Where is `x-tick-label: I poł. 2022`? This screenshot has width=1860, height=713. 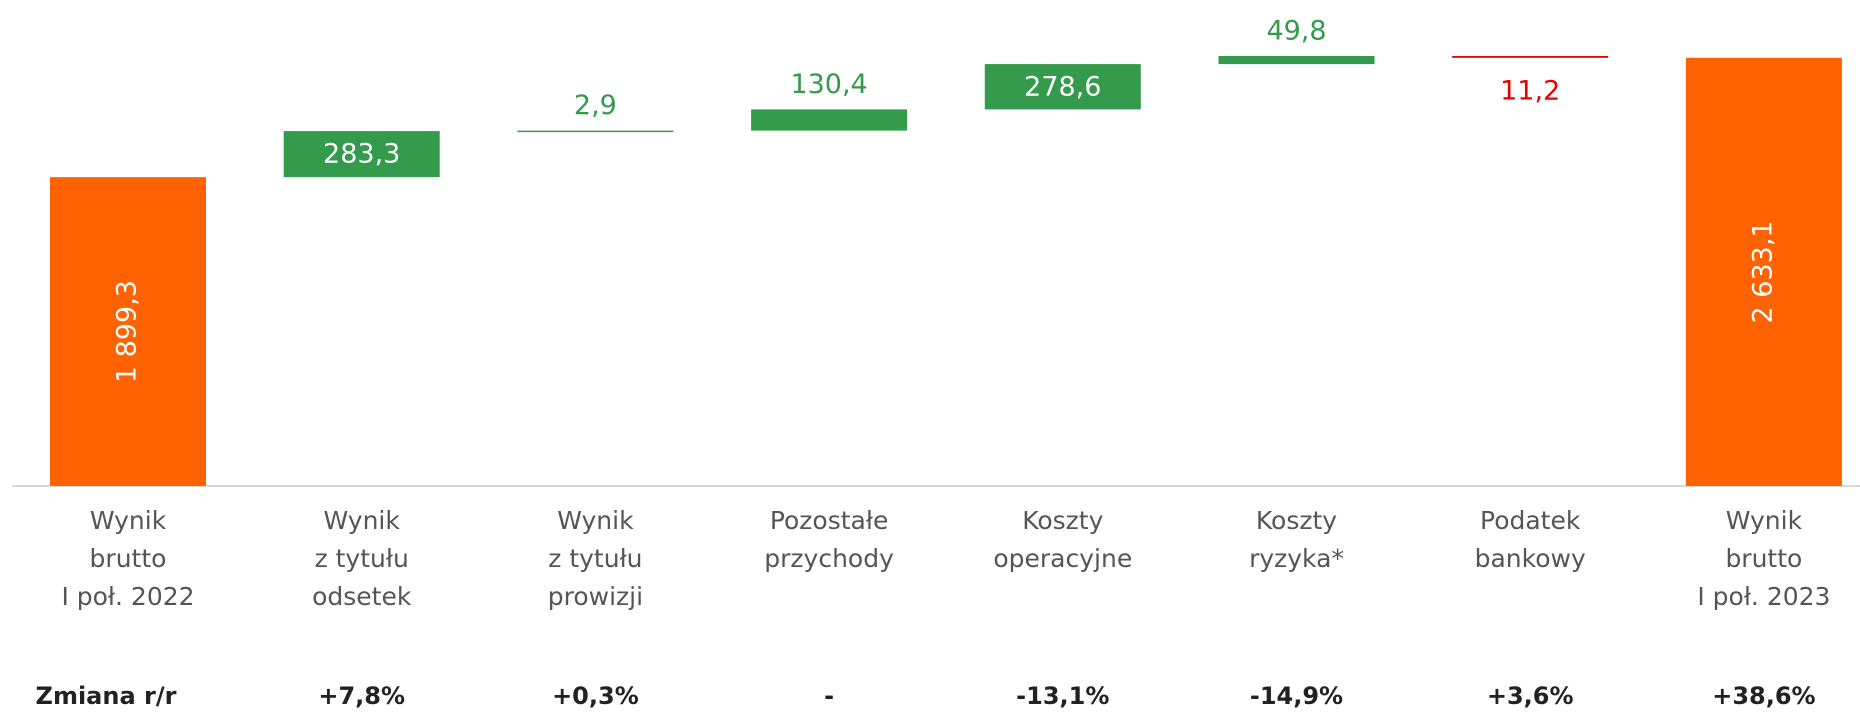
x-tick-label: I poł. 2022 is located at coordinates (127, 596).